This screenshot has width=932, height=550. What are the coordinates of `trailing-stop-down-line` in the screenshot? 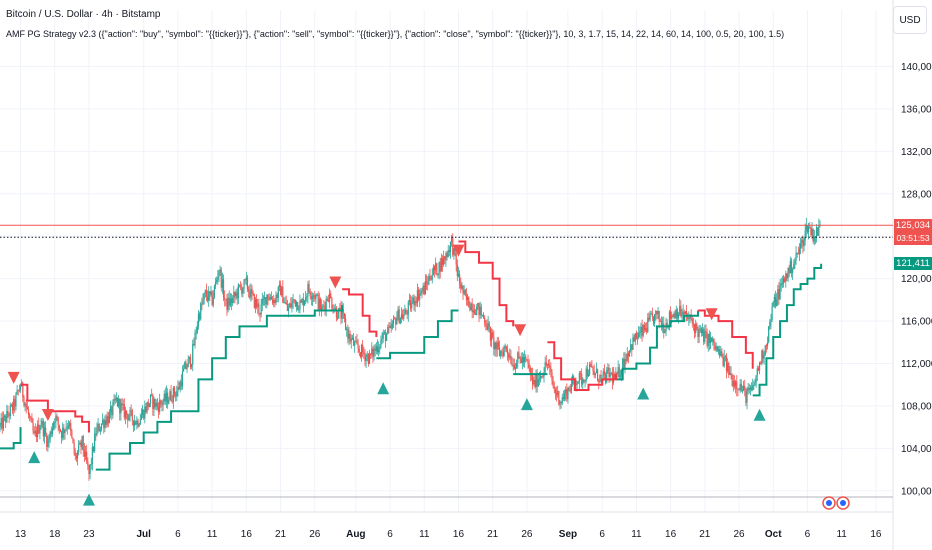 It's located at (486, 283).